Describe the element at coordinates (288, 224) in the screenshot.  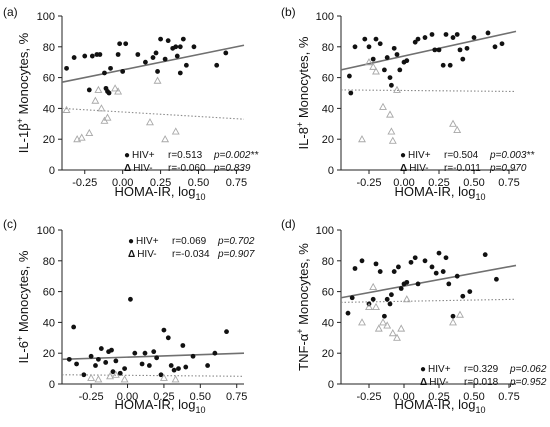
I see `panel-label: (d)` at that location.